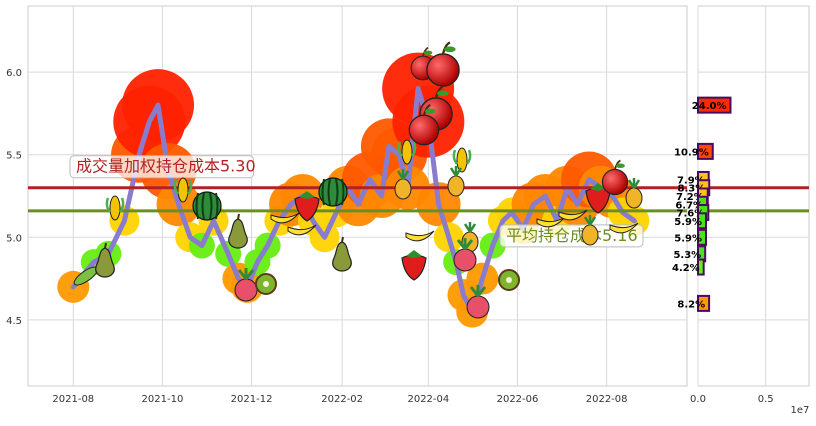 The image size is (816, 426). What do you see at coordinates (692, 189) in the screenshot?
I see `side-bar-label: 8.3%` at bounding box center [692, 189].